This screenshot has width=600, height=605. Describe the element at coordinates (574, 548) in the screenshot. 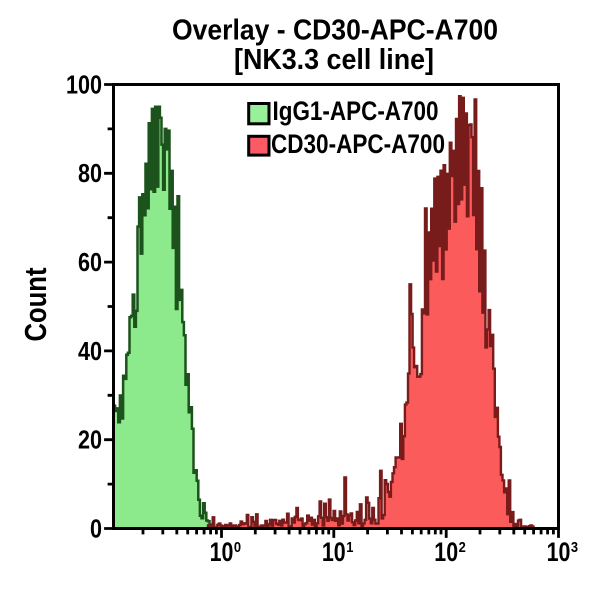

I see `svg-text: 3` at that location.